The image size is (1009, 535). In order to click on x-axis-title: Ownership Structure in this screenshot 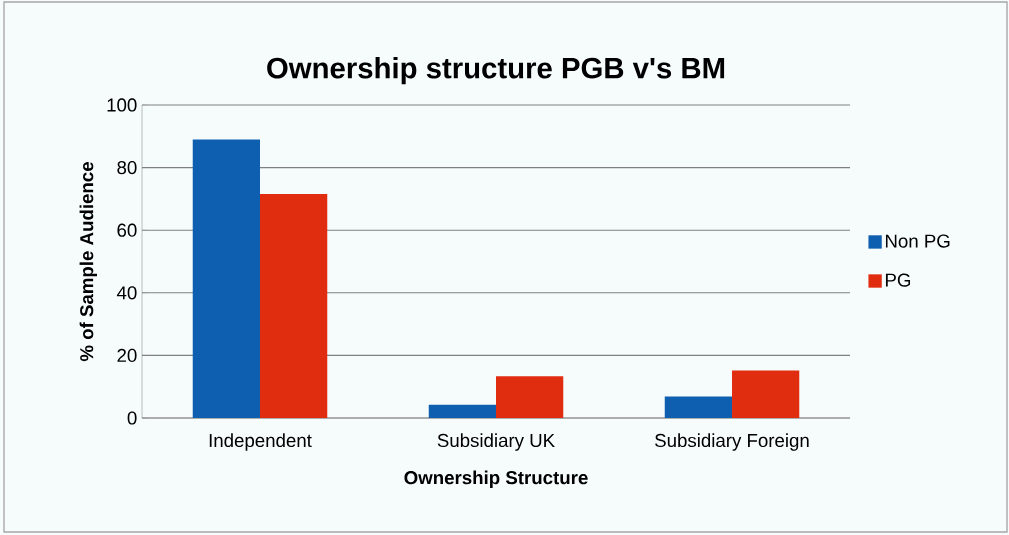, I will do `click(496, 479)`.